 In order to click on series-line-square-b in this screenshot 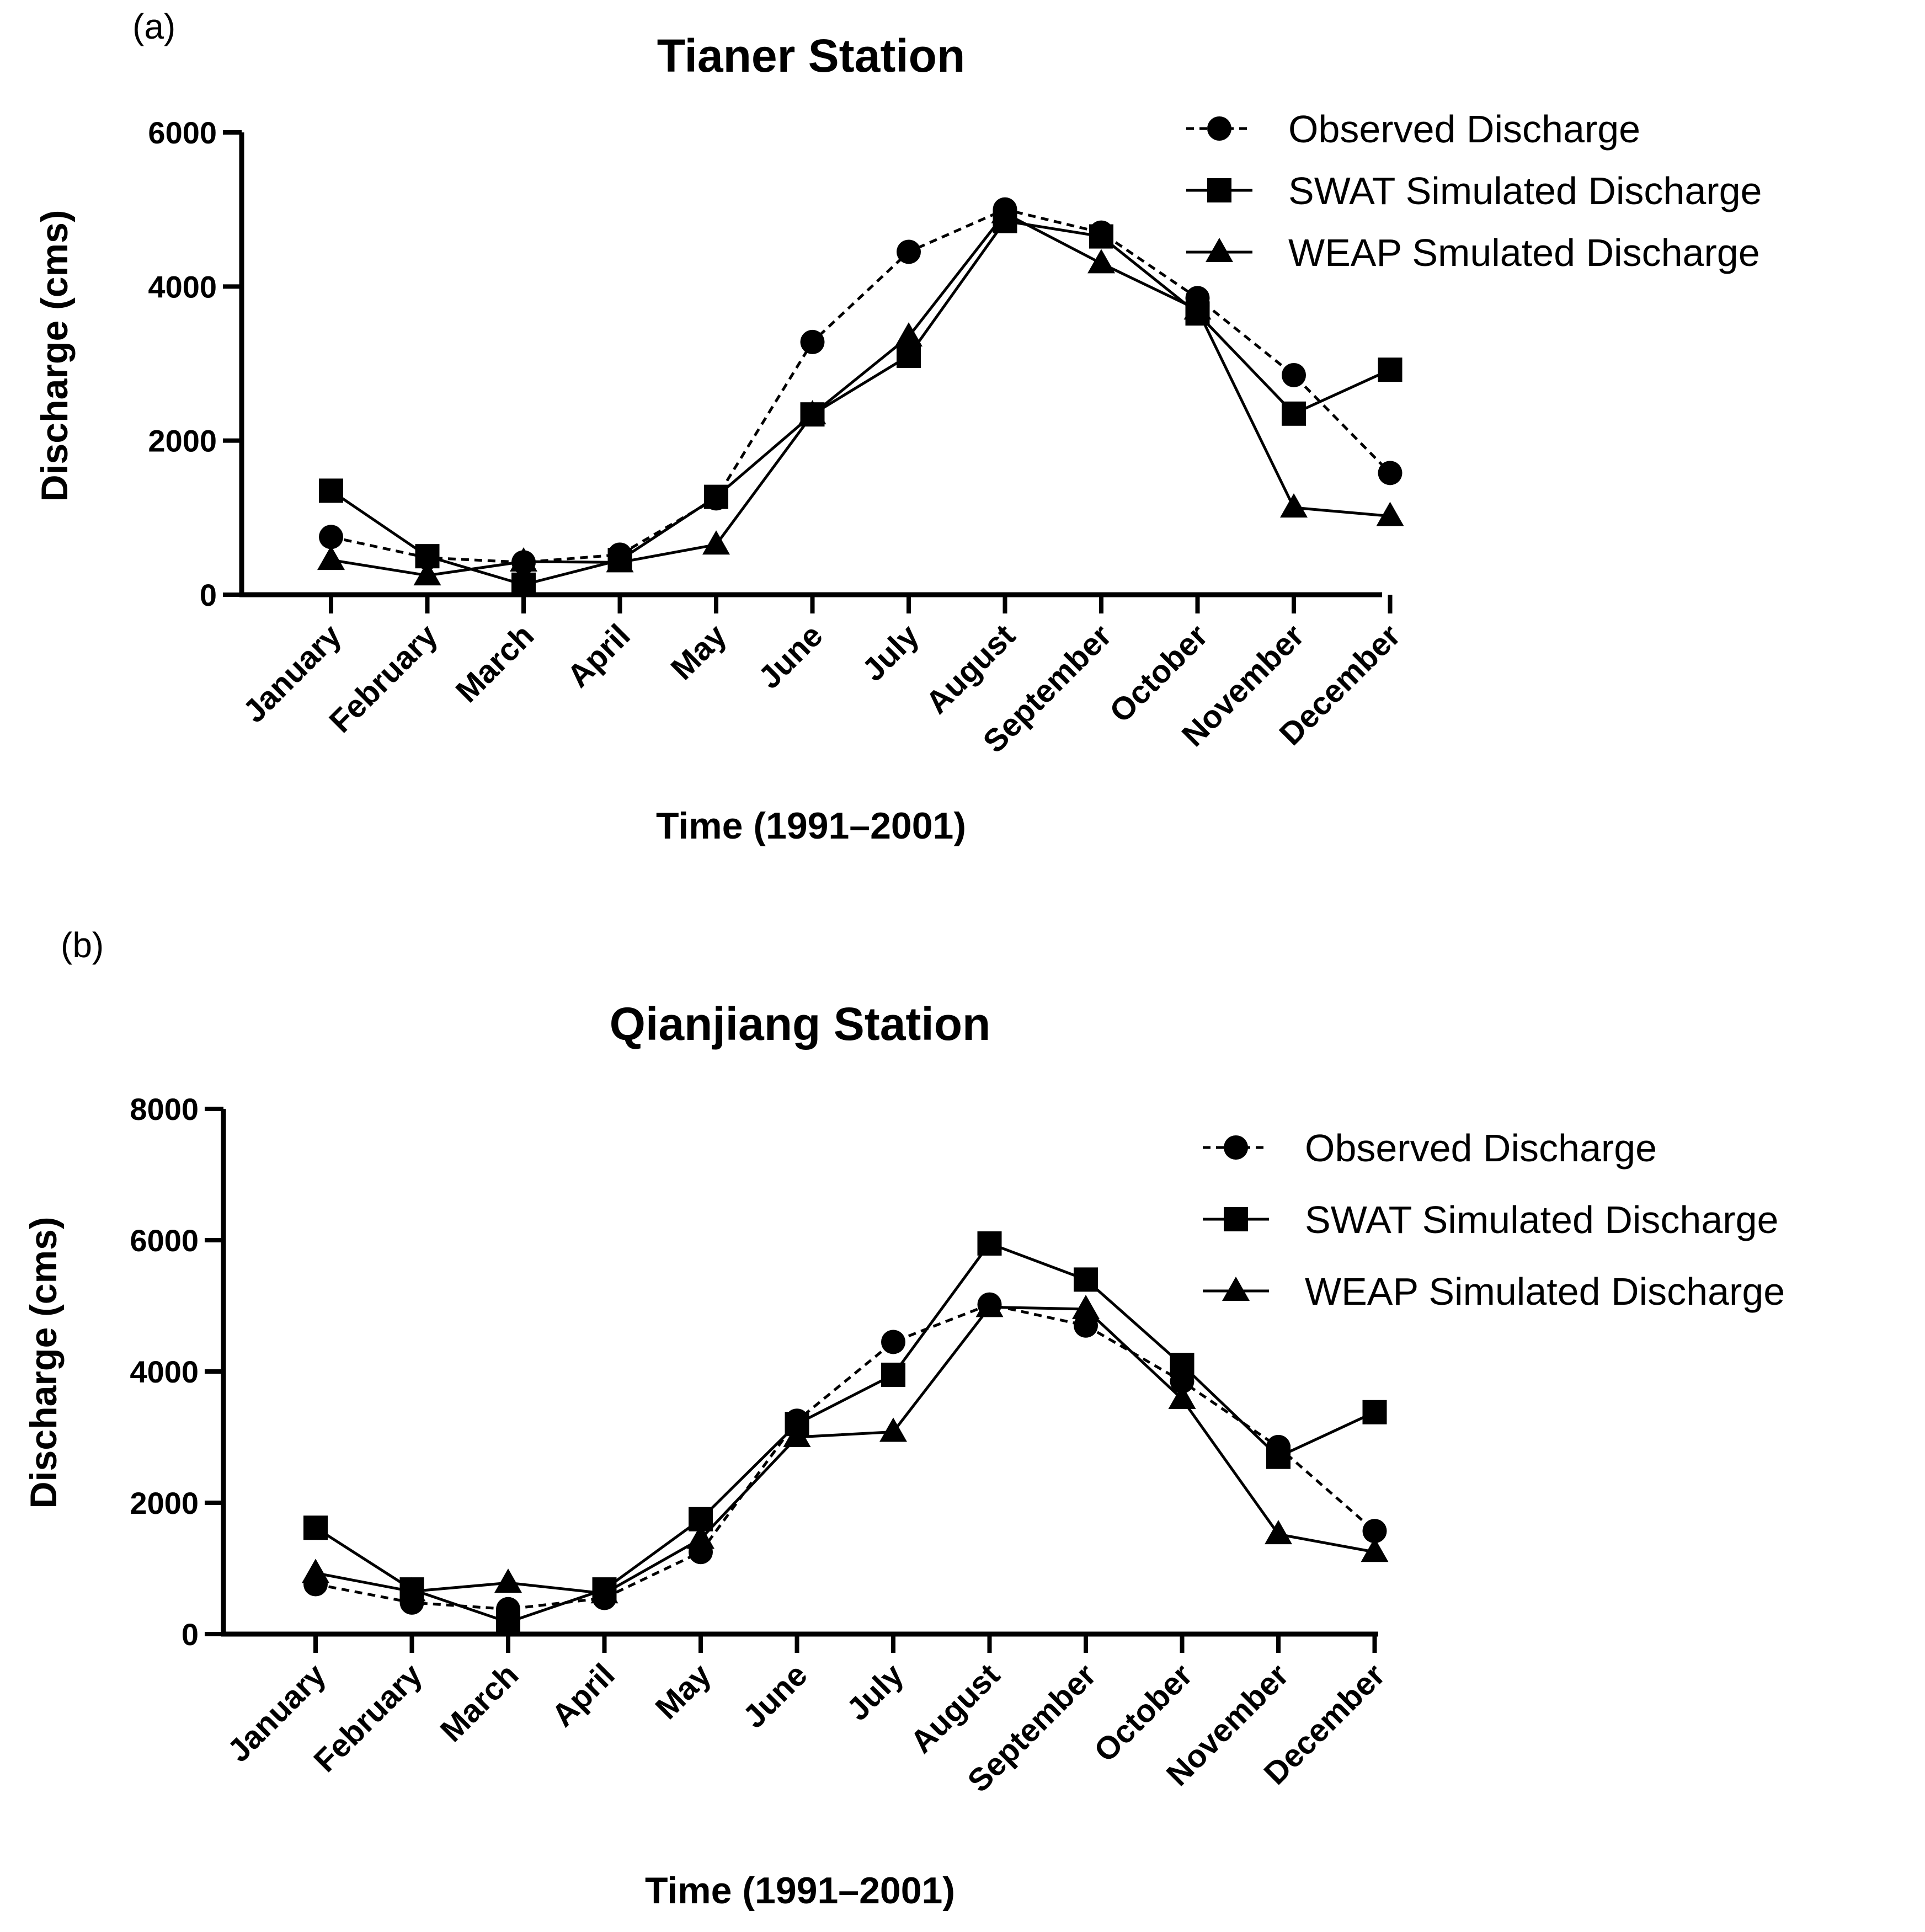, I will do `click(845, 1432)`.